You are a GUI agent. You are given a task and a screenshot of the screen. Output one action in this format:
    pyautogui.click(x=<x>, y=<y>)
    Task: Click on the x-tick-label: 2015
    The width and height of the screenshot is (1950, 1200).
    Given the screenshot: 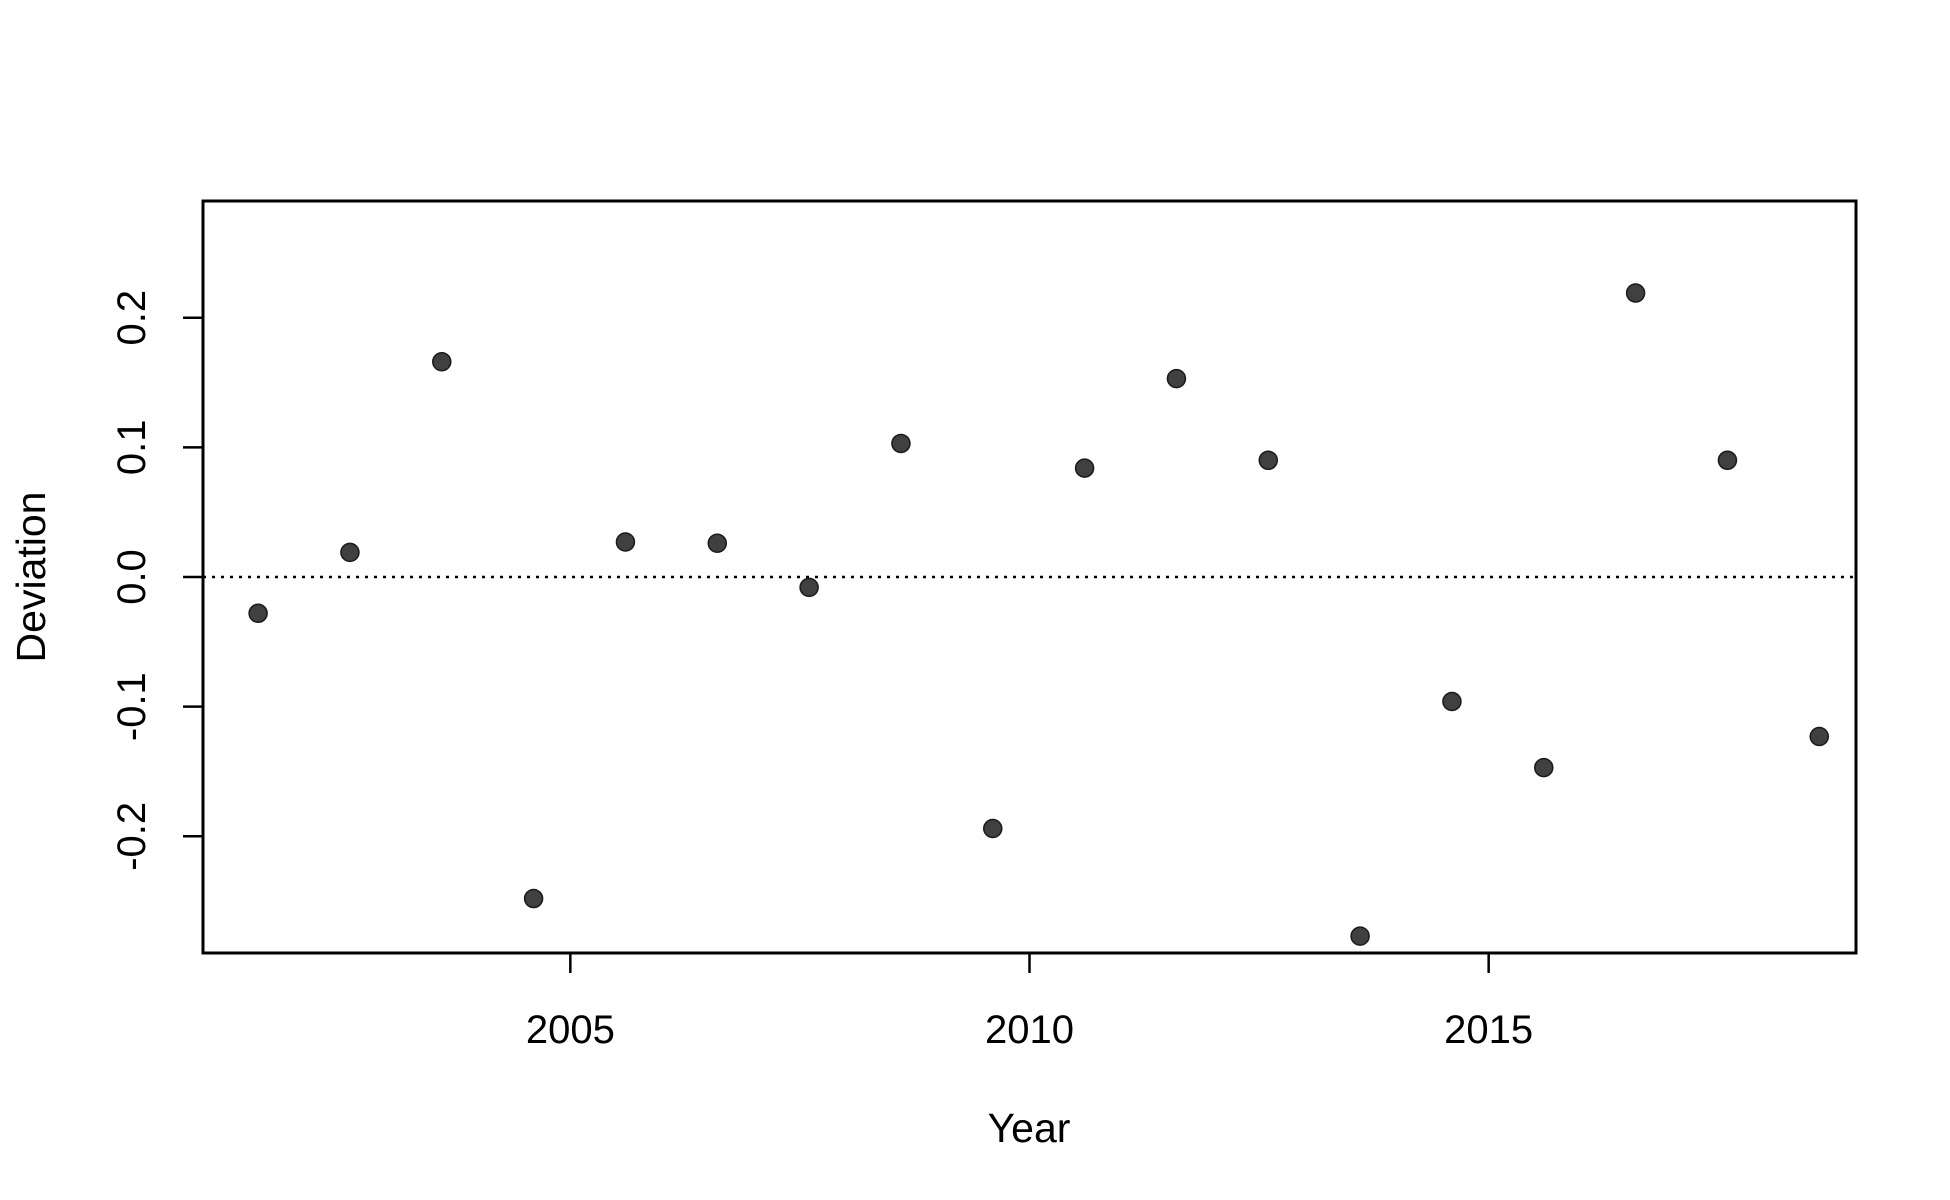 What is the action you would take?
    pyautogui.click(x=1488, y=1030)
    